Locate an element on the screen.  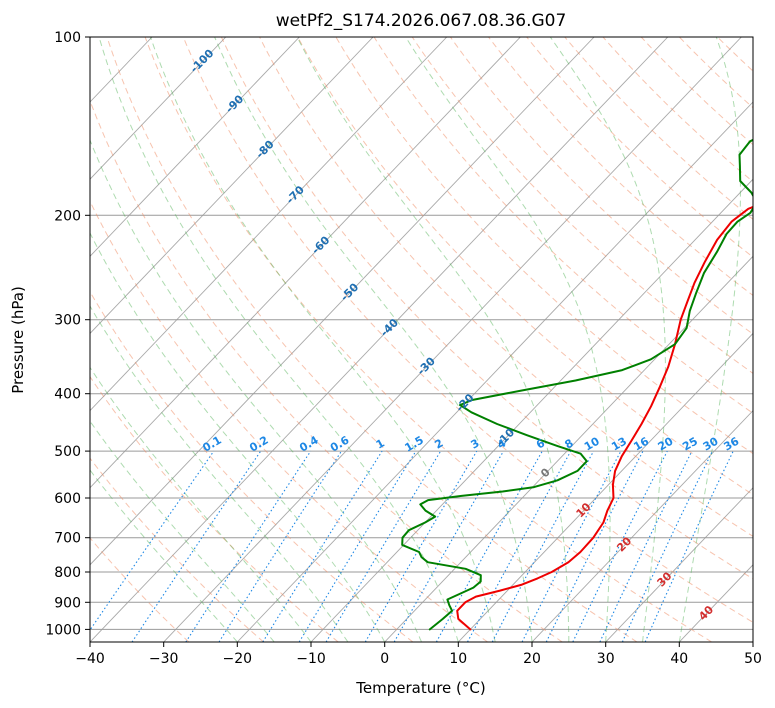
x-tick-label: 20 is located at coordinates (532, 659).